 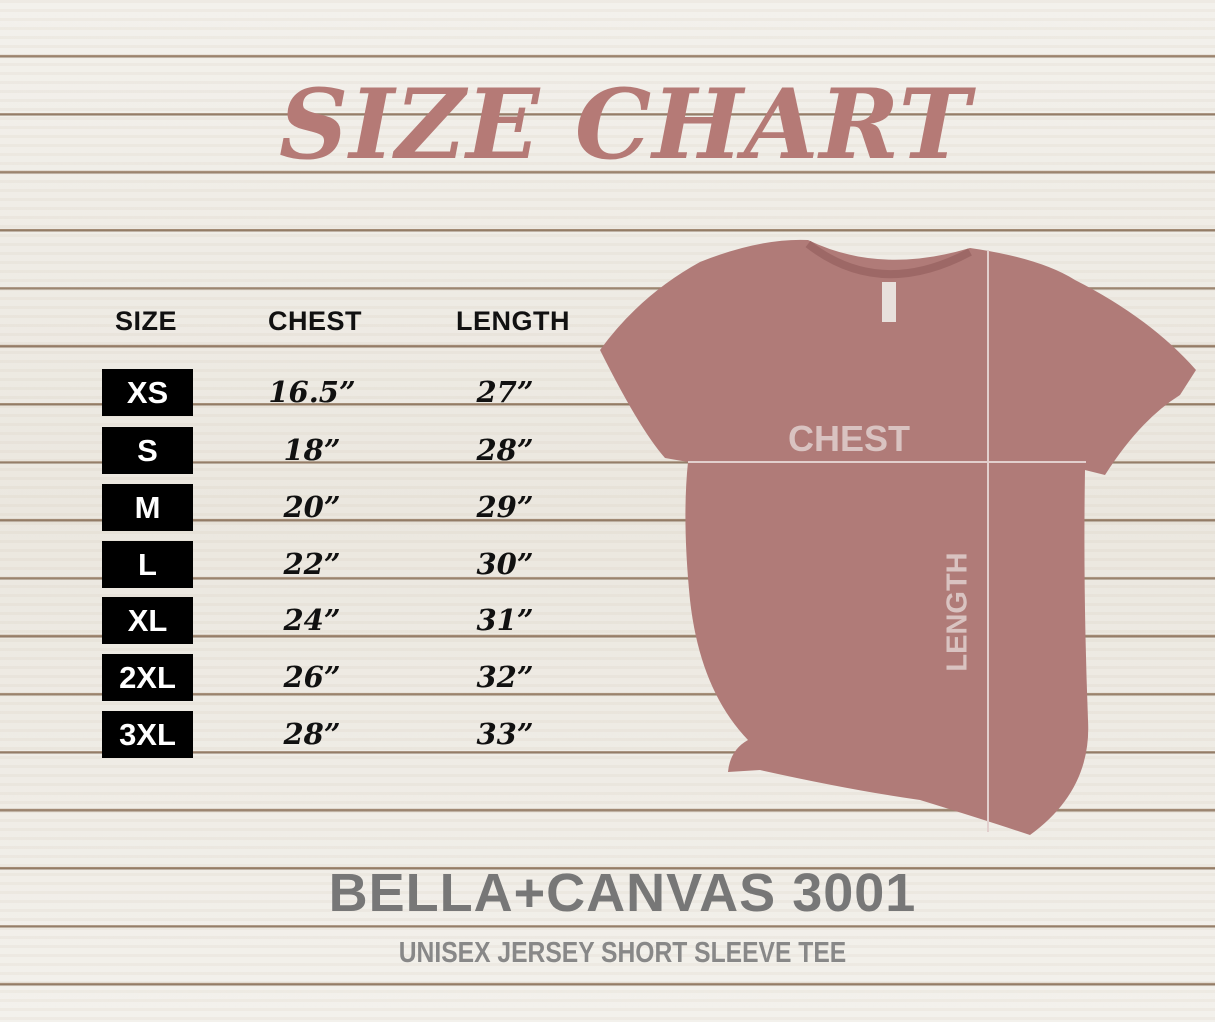 I want to click on brand-subtitle: UNISEX JERSEY SHORT SLEEVE TEE, so click(x=622, y=953).